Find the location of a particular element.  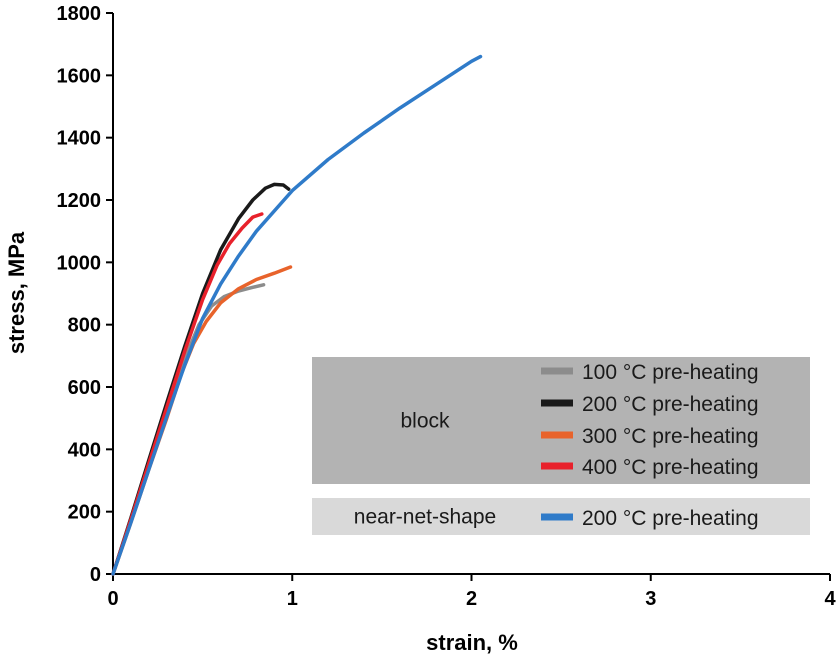

legend-group-label-block: block is located at coordinates (425, 421).